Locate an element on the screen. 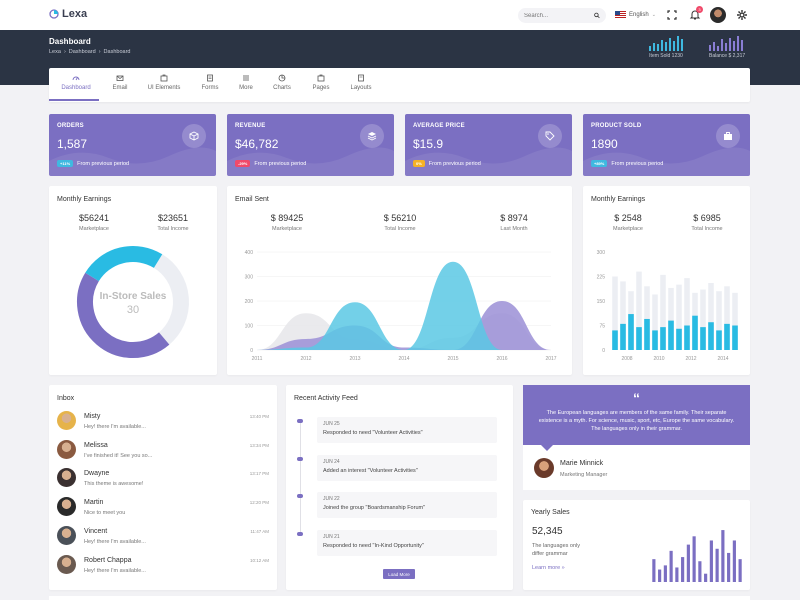 This screenshot has height=600, width=800. nav-item-email: Email is located at coordinates (120, 82).